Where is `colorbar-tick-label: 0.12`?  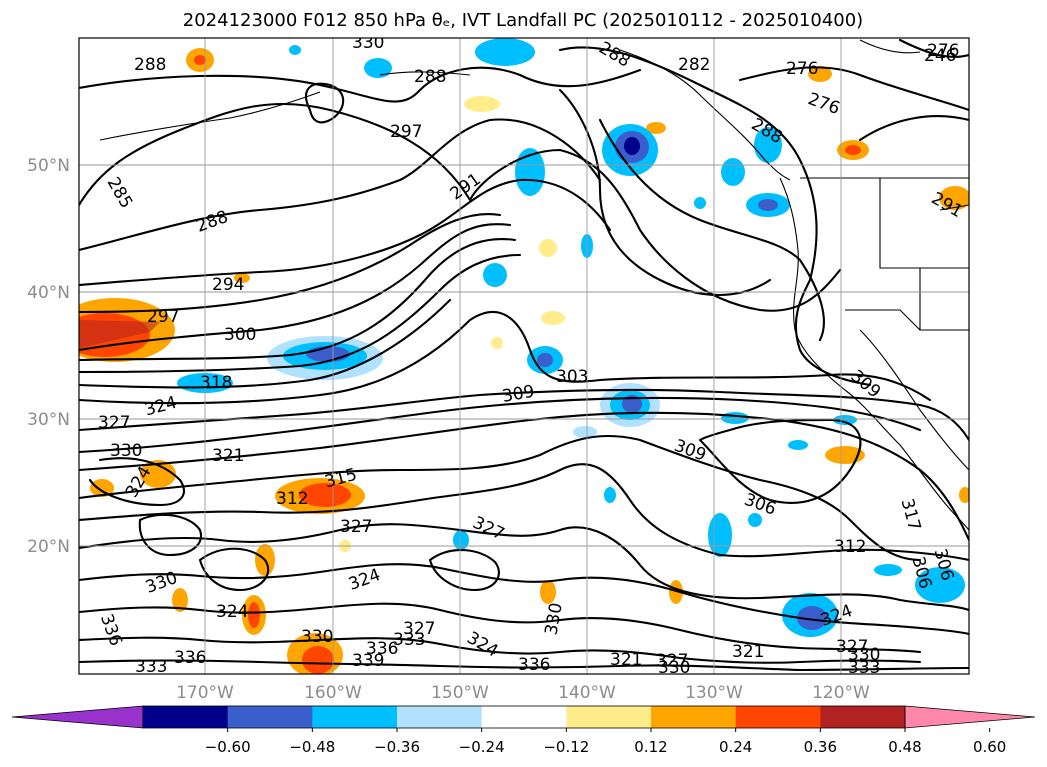 colorbar-tick-label: 0.12 is located at coordinates (650, 747).